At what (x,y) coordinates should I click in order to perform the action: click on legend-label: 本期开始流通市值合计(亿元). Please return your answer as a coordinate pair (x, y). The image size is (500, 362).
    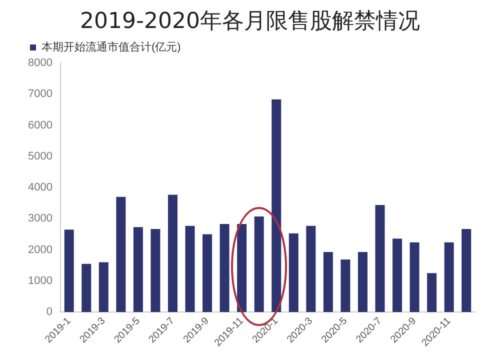
    Looking at the image, I should click on (111, 47).